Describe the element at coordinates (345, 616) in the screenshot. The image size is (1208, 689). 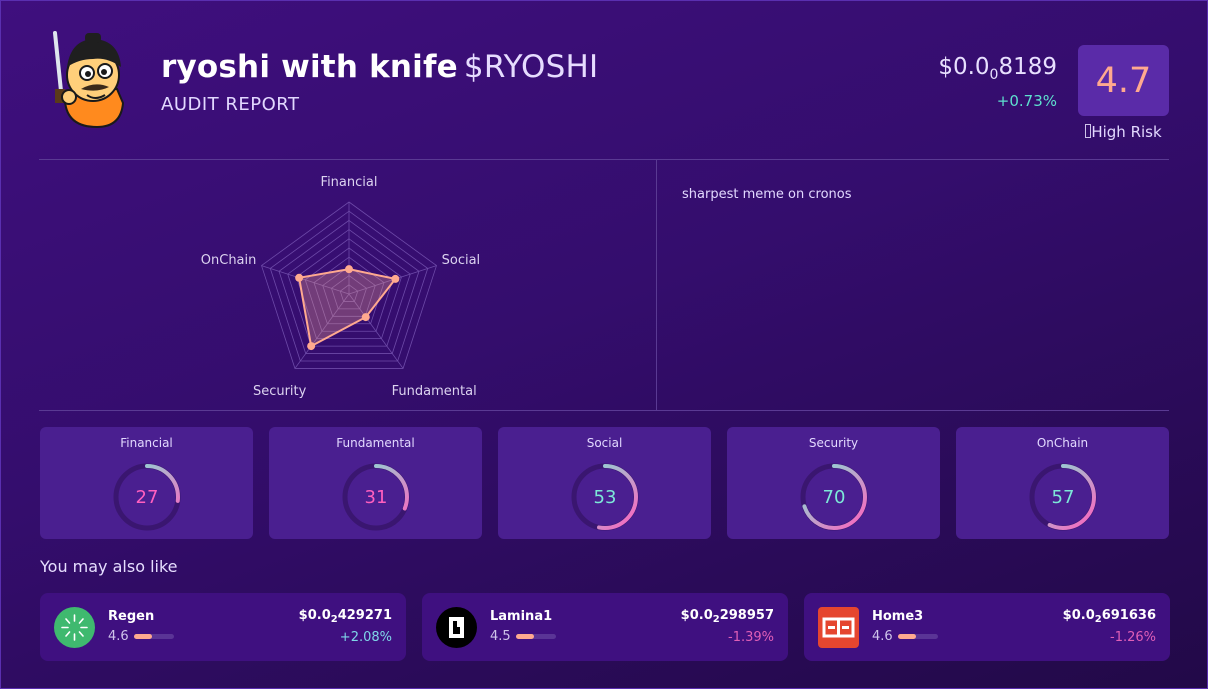
I see `recommendation-price: $0.02429271` at that location.